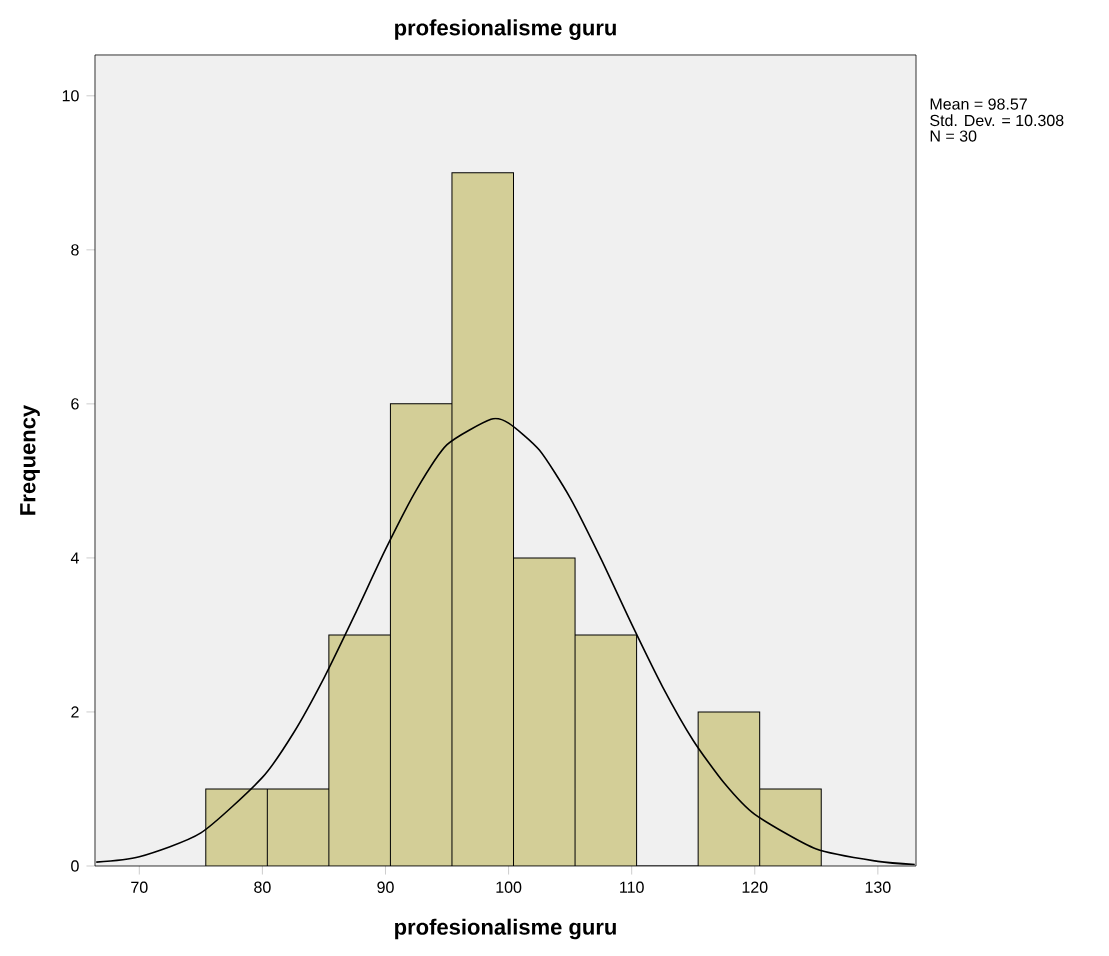 Image resolution: width=1109 pixels, height=956 pixels. I want to click on y-tick-label: 2, so click(75, 712).